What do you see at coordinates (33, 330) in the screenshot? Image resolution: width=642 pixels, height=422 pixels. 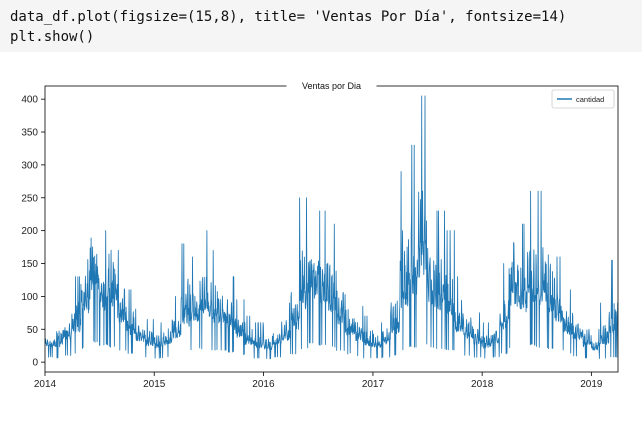 I see `y-tick-label: 50` at bounding box center [33, 330].